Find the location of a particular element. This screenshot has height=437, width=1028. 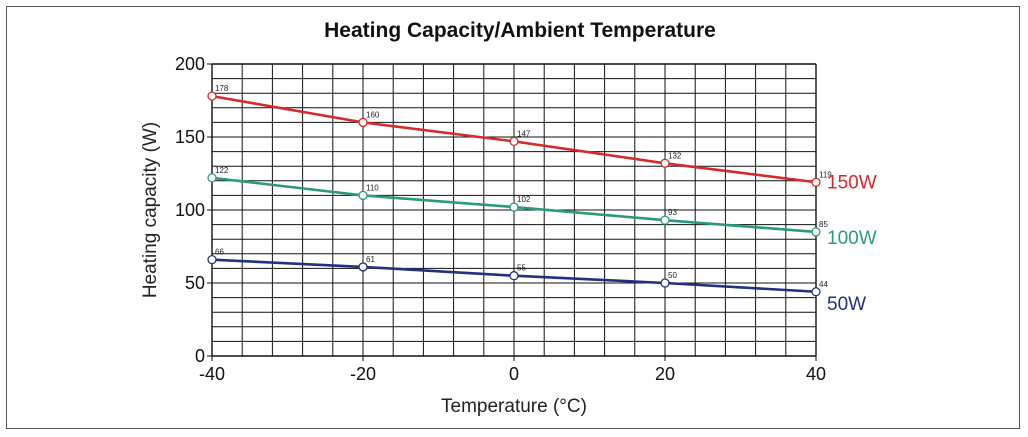

x-axis-label: Temperature (°C) is located at coordinates (514, 406).